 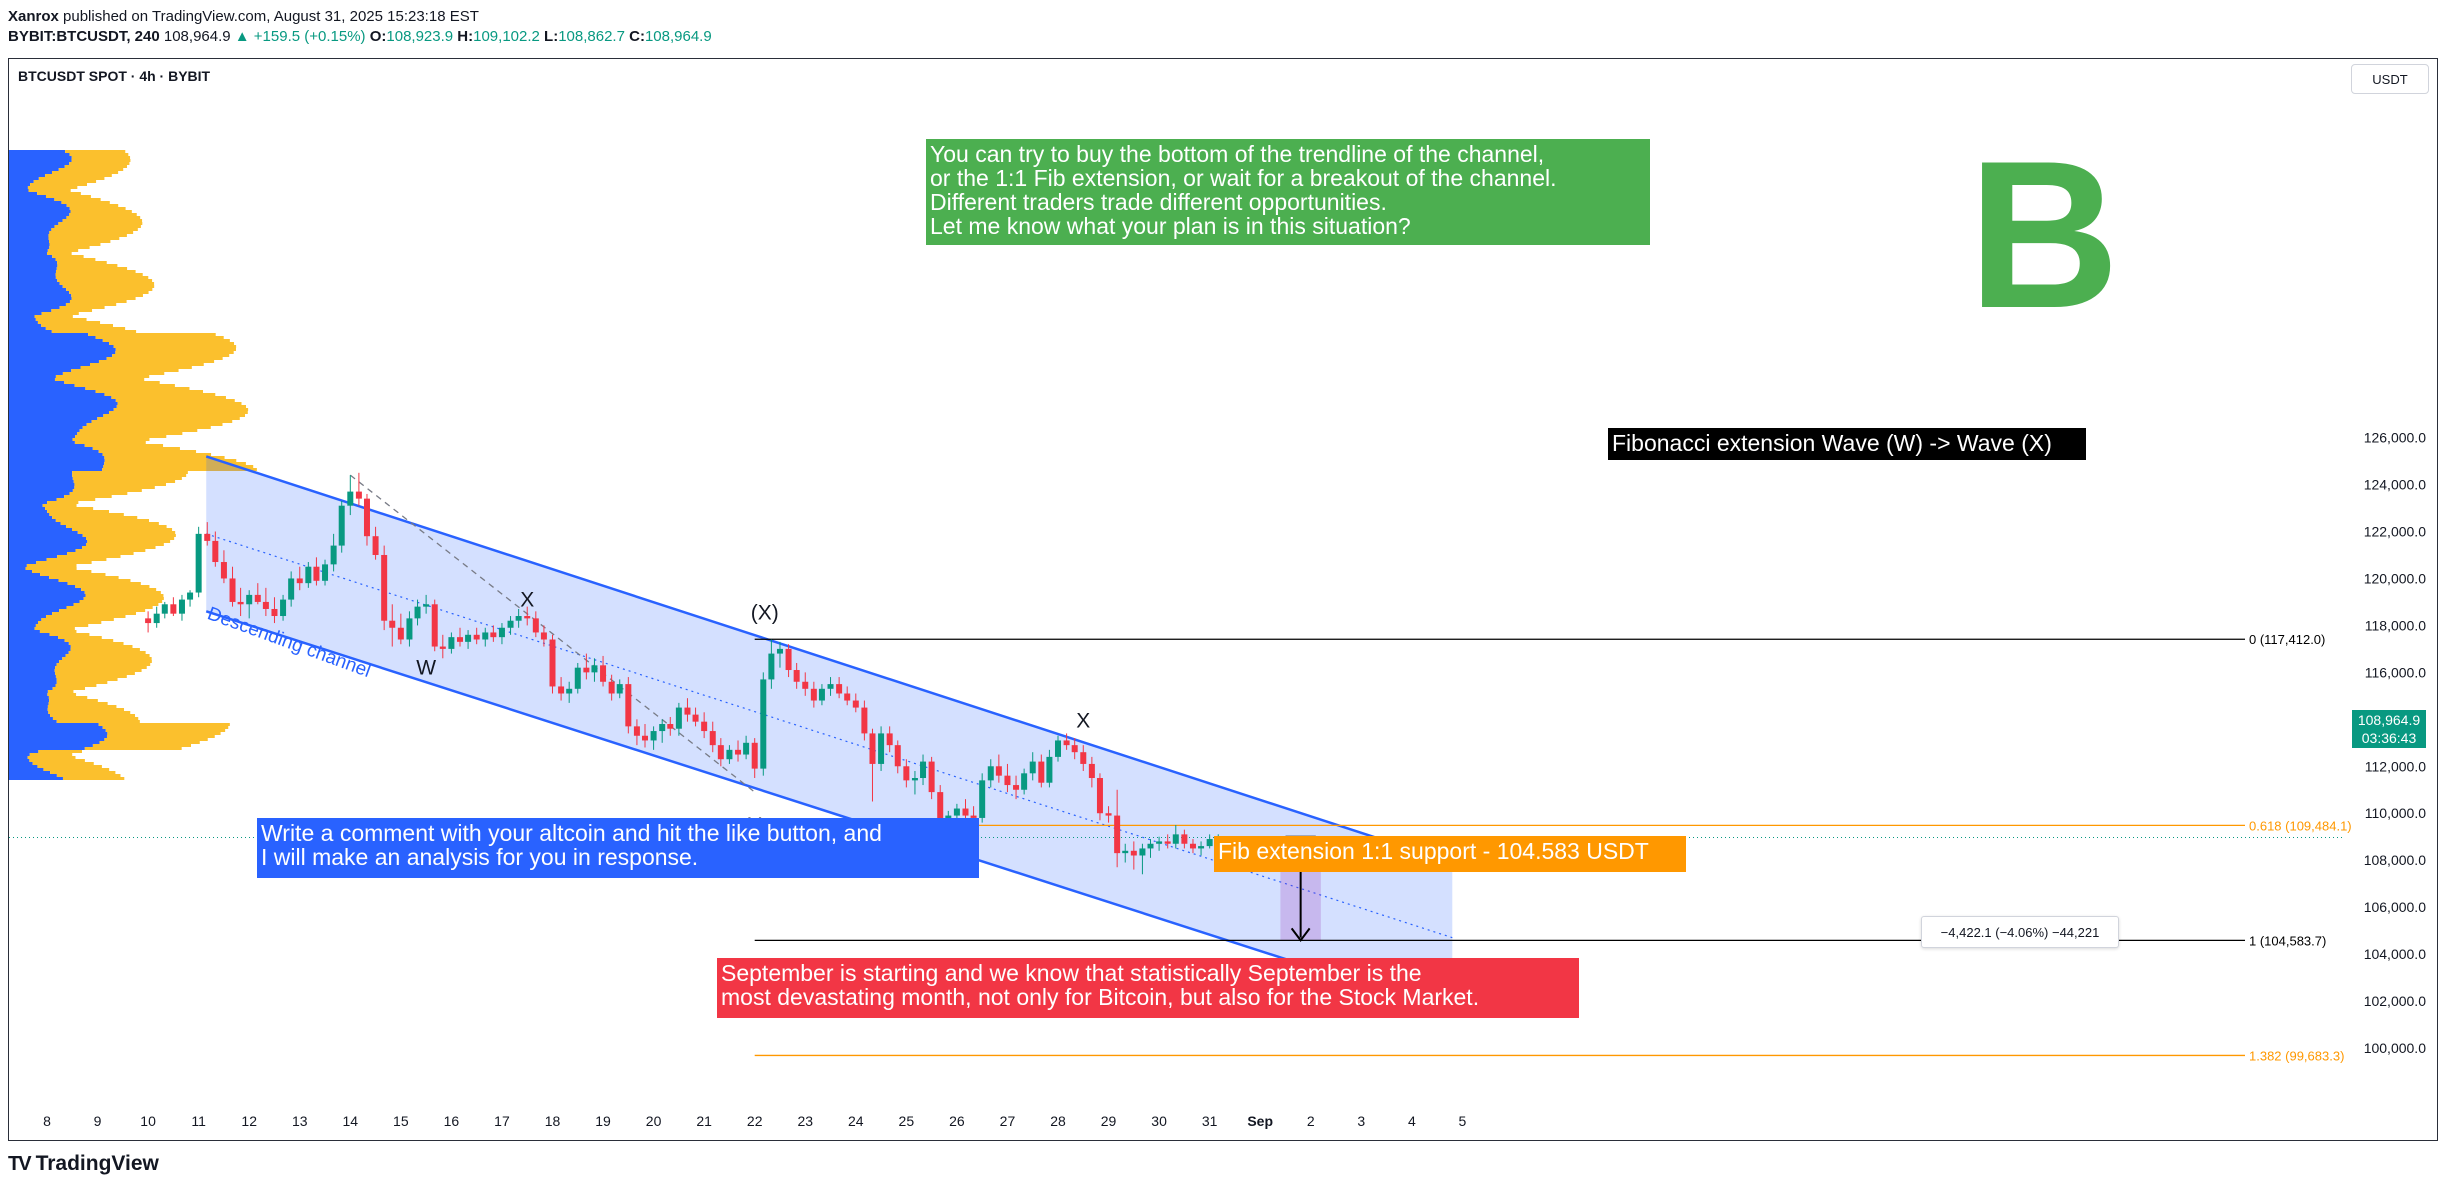 I want to click on time-tick-label: Sep, so click(x=1260, y=1121).